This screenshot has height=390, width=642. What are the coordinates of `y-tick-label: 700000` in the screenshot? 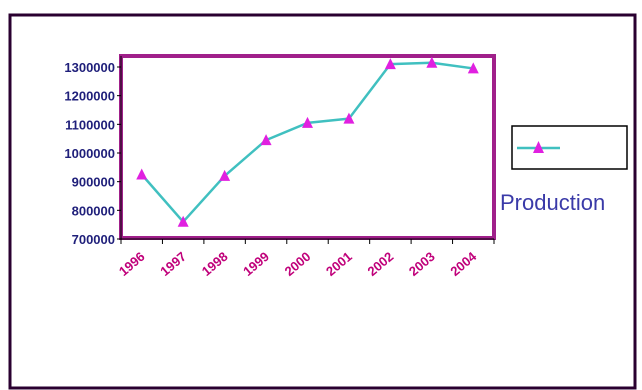 It's located at (93, 239).